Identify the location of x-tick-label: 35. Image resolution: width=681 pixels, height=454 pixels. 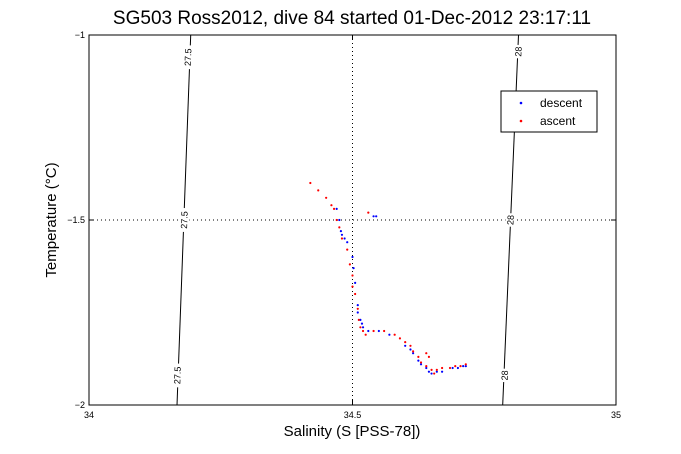
(616, 415).